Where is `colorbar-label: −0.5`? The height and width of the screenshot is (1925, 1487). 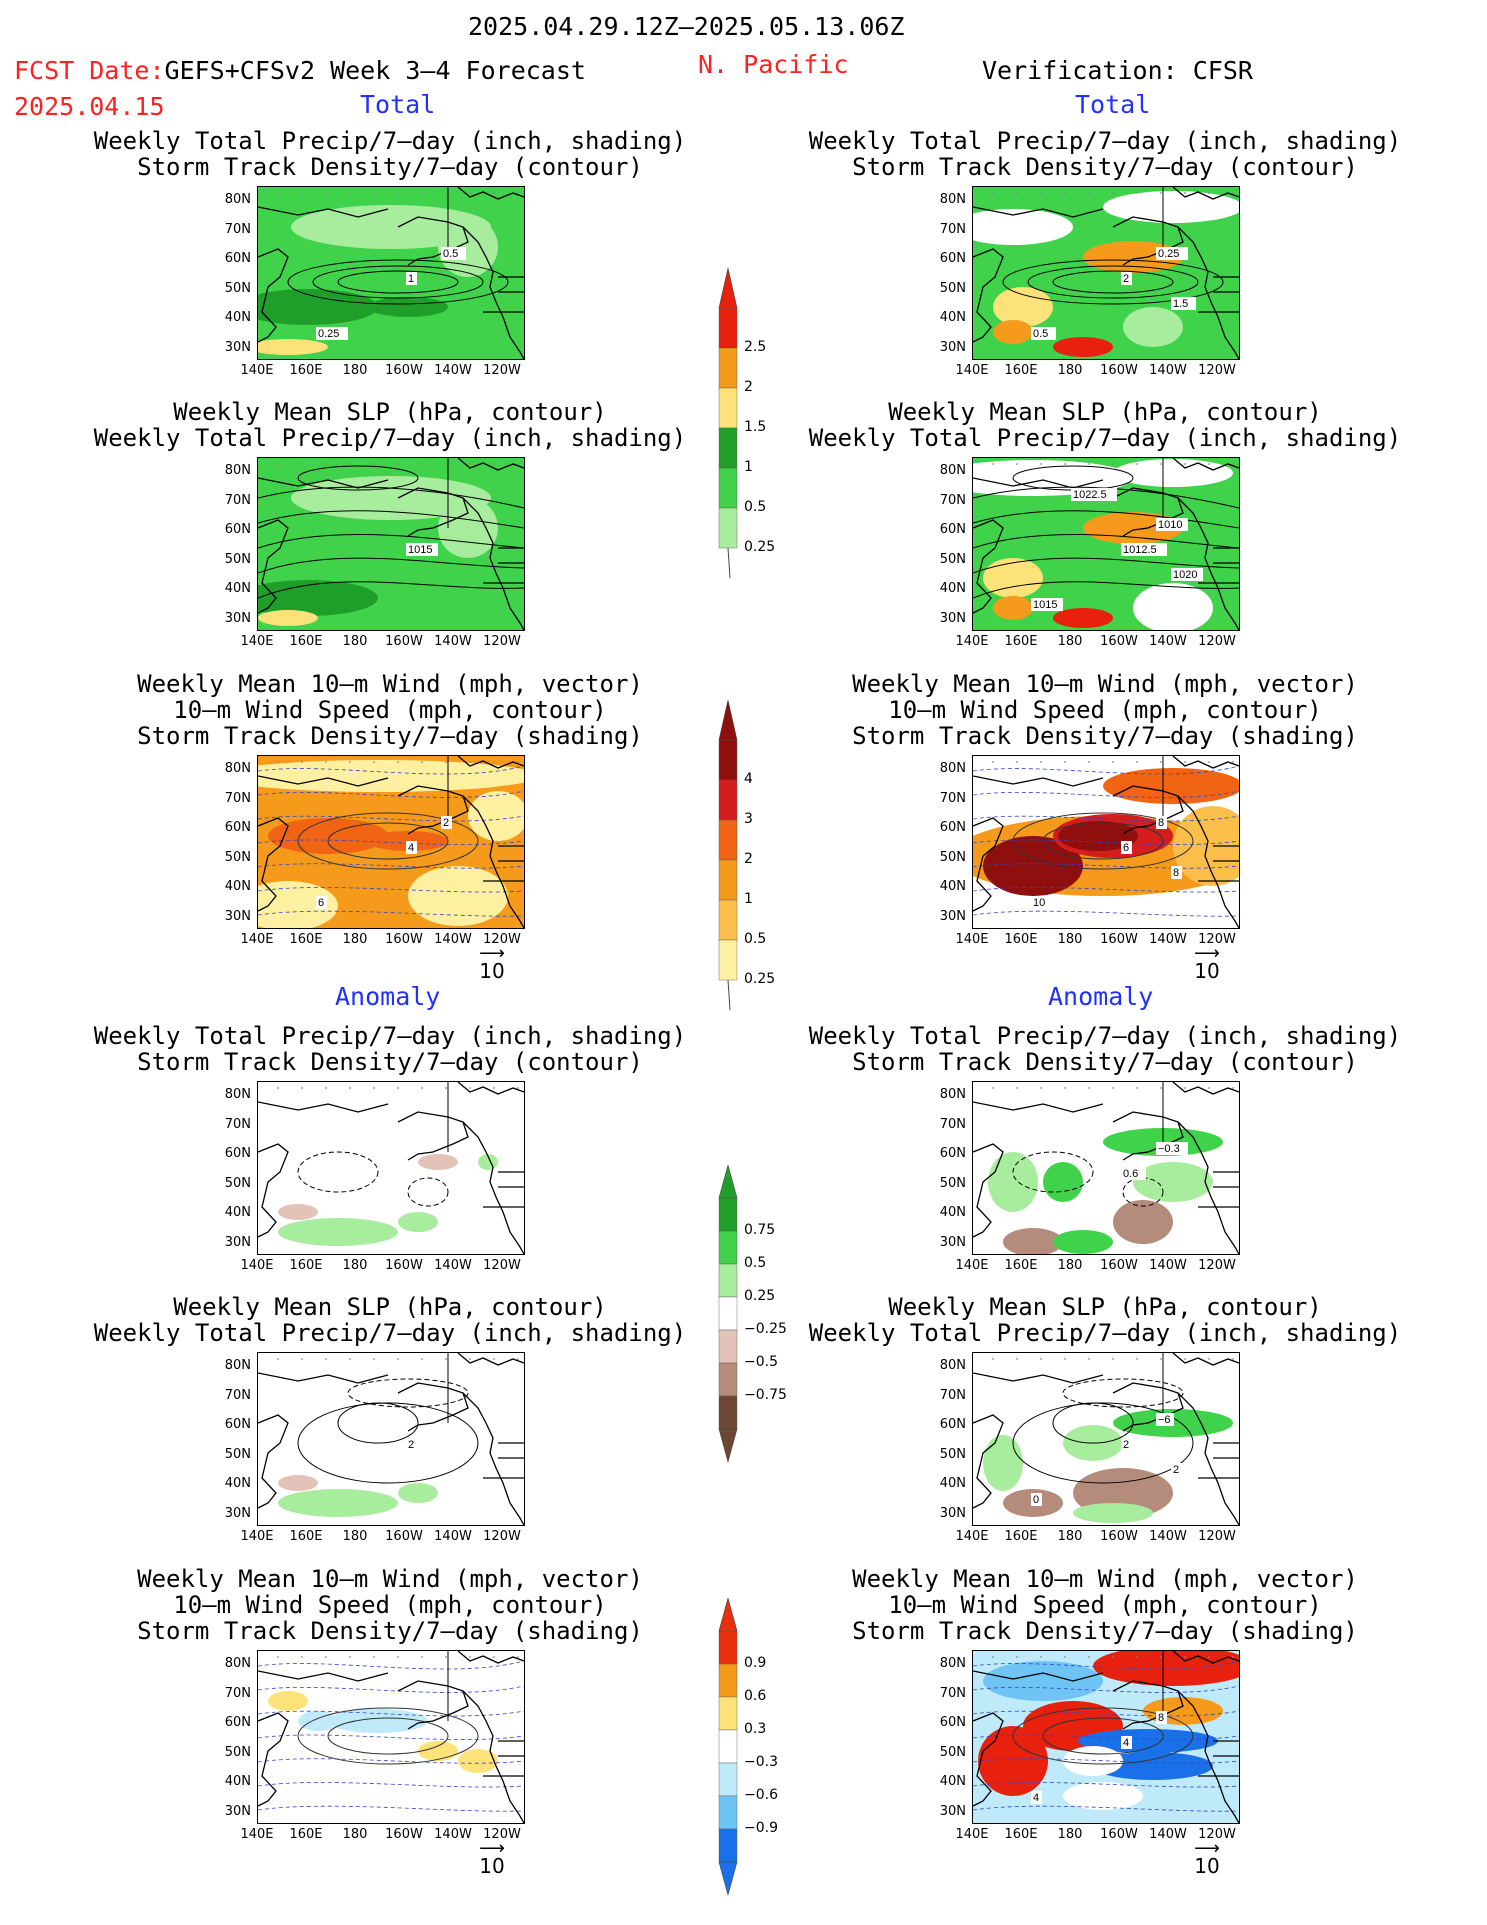
colorbar-label: −0.5 is located at coordinates (761, 1362).